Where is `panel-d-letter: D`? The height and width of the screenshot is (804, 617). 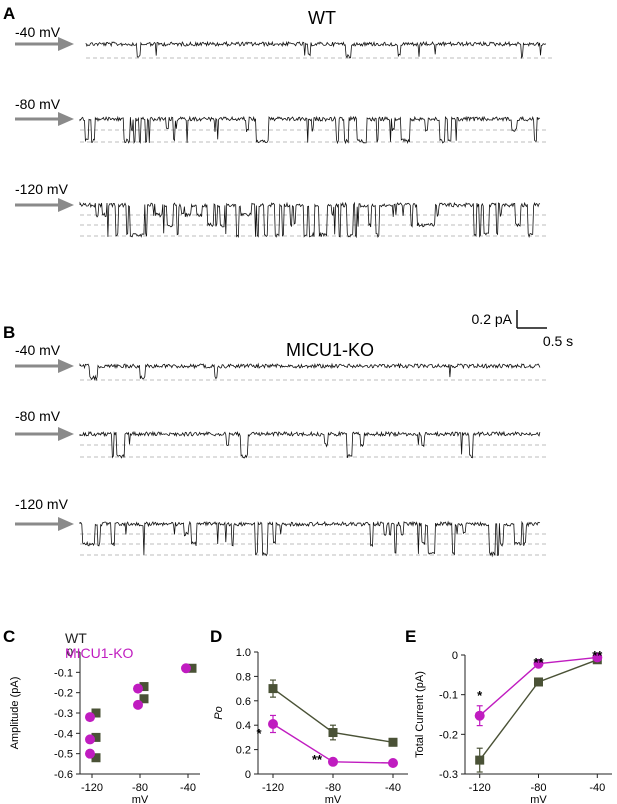
panel-d-letter: D is located at coordinates (216, 636).